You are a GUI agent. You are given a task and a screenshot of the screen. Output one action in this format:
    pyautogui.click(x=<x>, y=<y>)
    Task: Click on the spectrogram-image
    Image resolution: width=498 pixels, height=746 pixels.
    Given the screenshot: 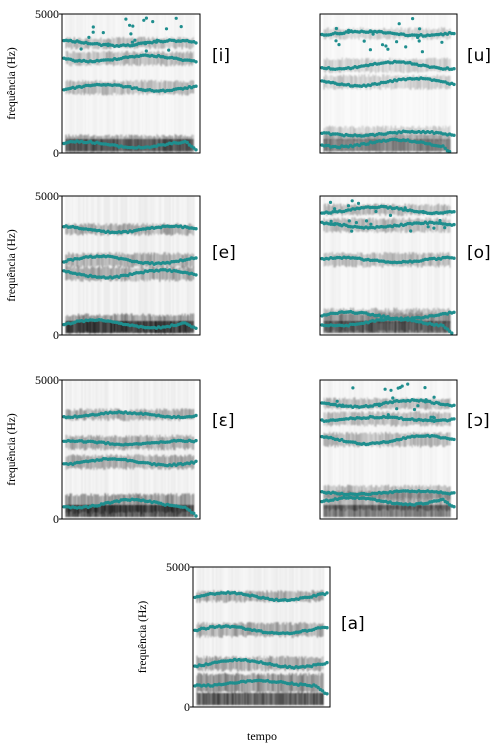 What is the action you would take?
    pyautogui.click(x=131, y=265)
    